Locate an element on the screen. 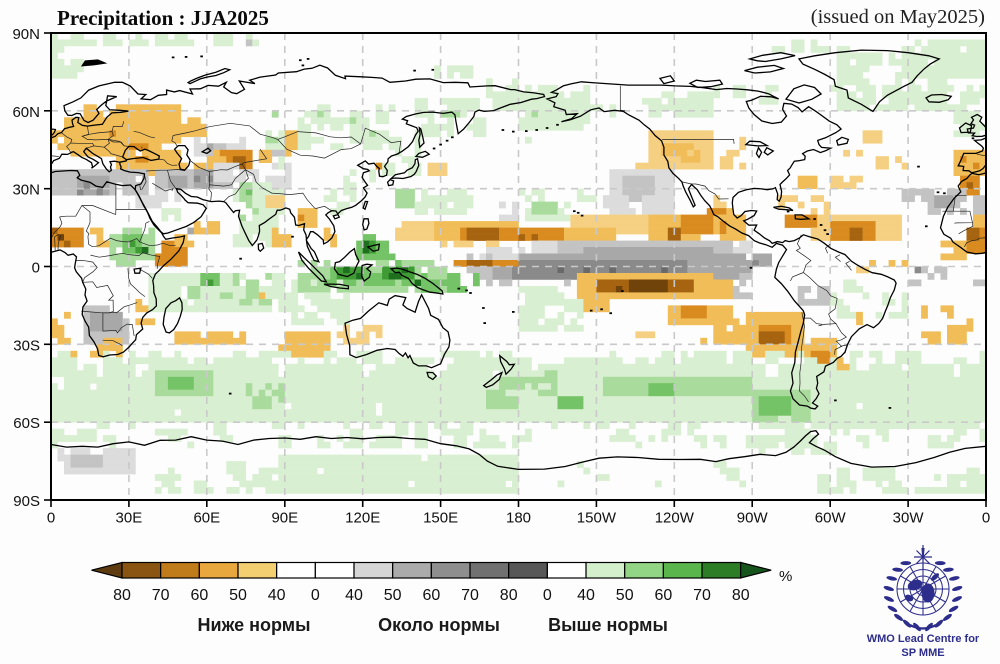 The image size is (1000, 664). svg-text: 90E is located at coordinates (284, 518).